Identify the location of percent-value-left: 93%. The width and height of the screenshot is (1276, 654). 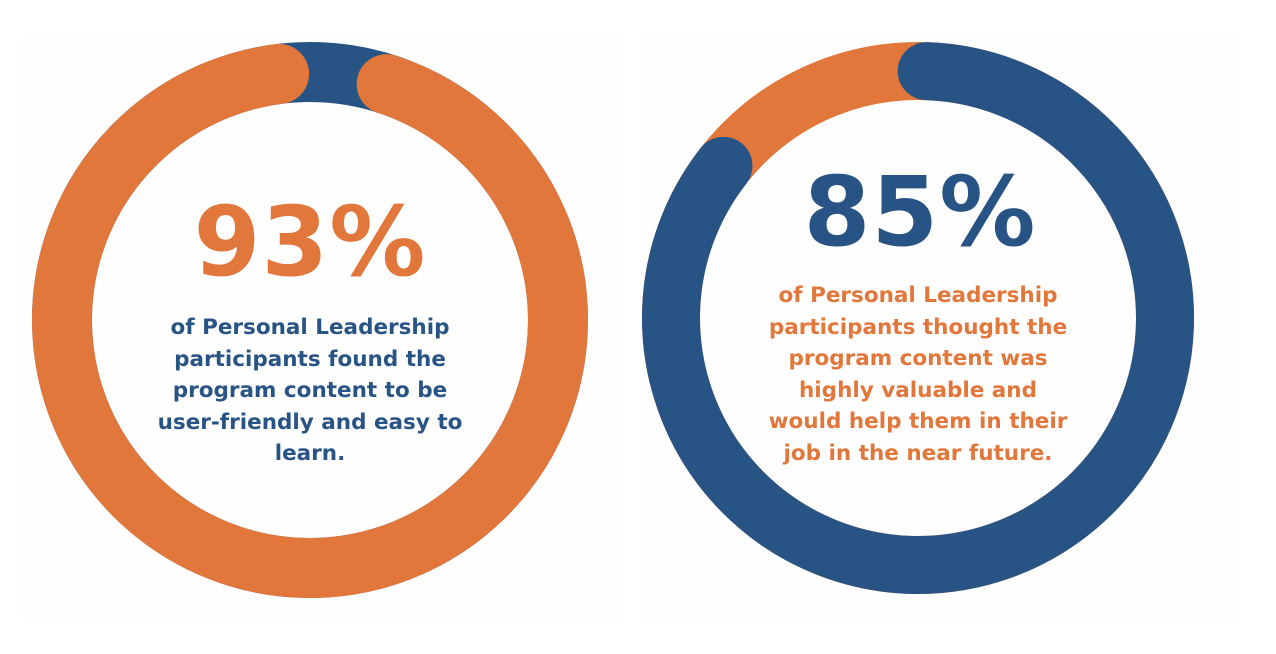
(310, 242).